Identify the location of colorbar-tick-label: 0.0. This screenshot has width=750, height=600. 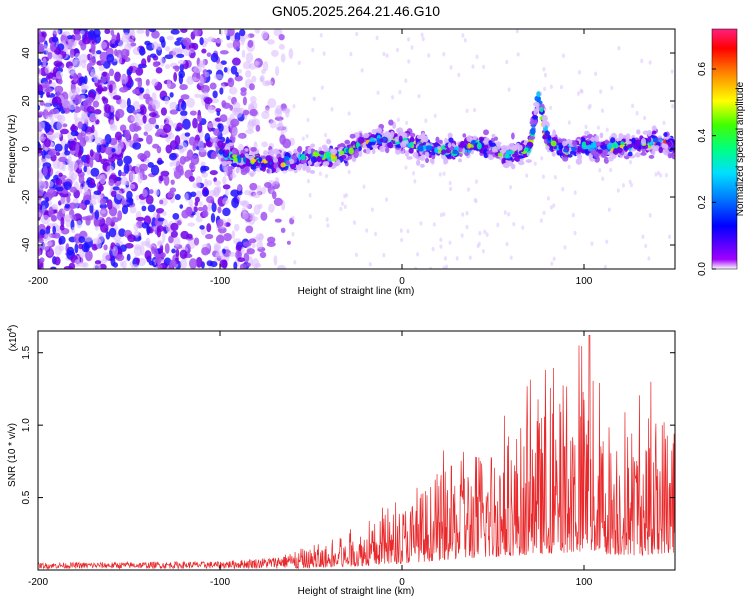
(702, 269).